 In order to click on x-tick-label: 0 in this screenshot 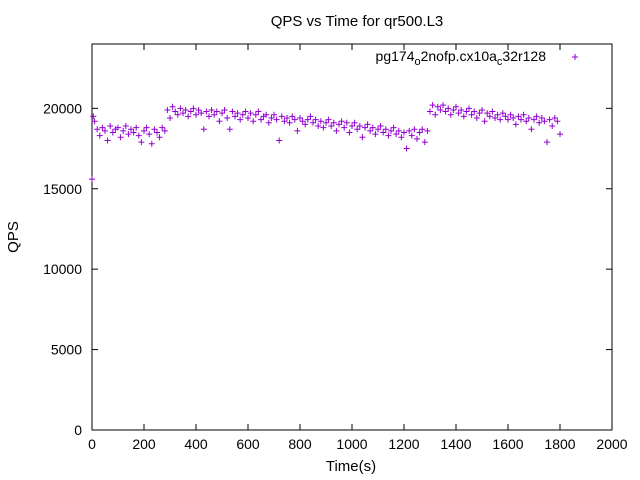, I will do `click(92, 444)`.